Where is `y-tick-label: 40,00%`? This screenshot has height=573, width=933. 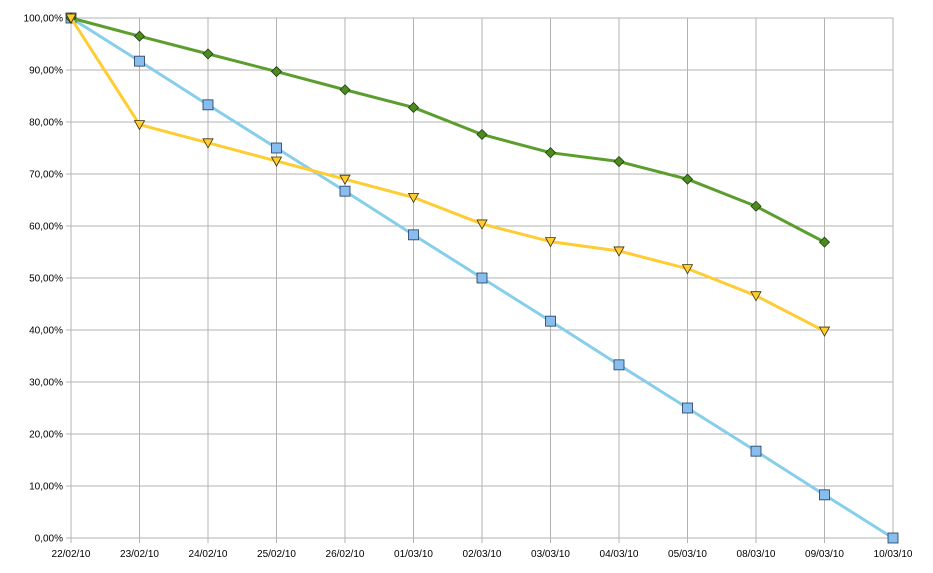 y-tick-label: 40,00% is located at coordinates (46, 331).